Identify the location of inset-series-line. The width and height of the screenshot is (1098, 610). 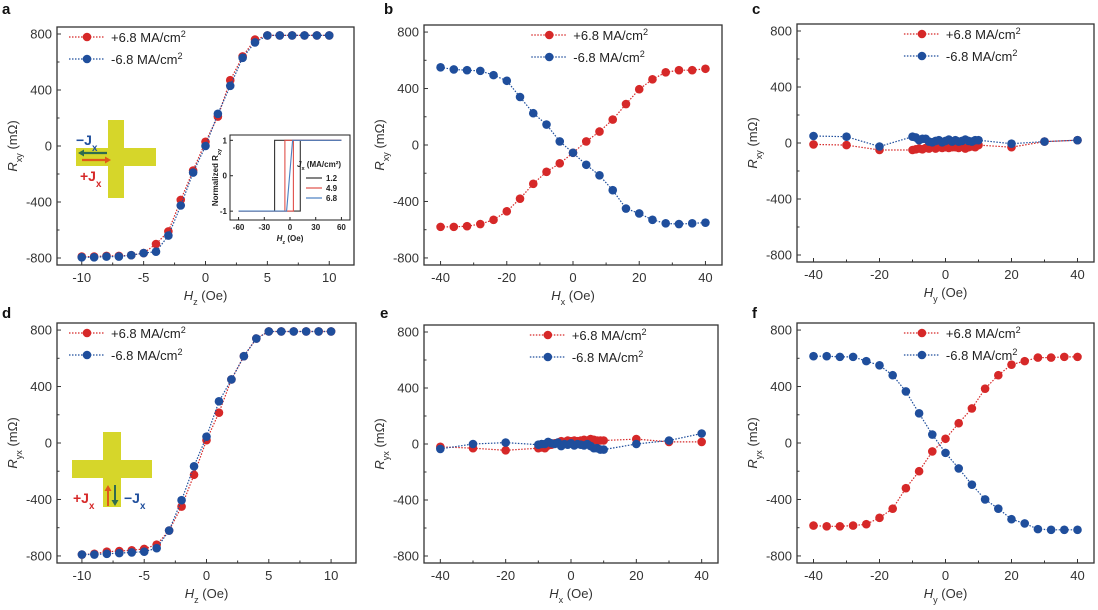
(290, 175).